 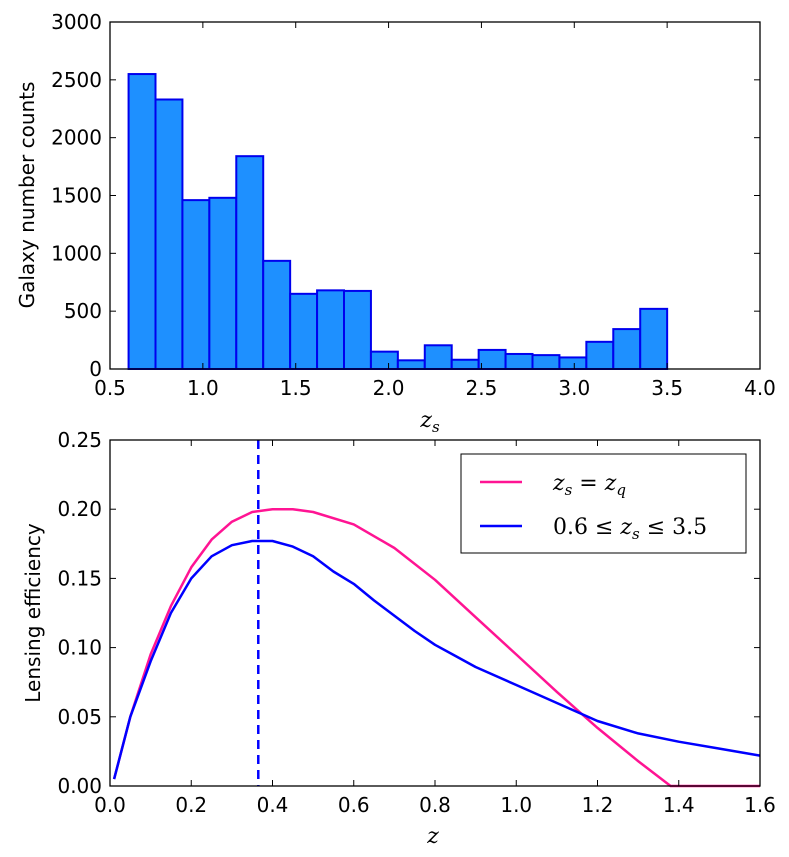 What do you see at coordinates (79, 717) in the screenshot?
I see `y-tick-label: 0.05` at bounding box center [79, 717].